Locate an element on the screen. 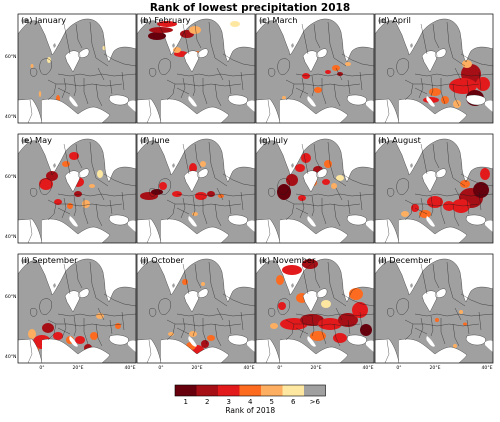 This screenshot has width=500, height=422. colorbar-label: Rank of 2018 is located at coordinates (250, 410).